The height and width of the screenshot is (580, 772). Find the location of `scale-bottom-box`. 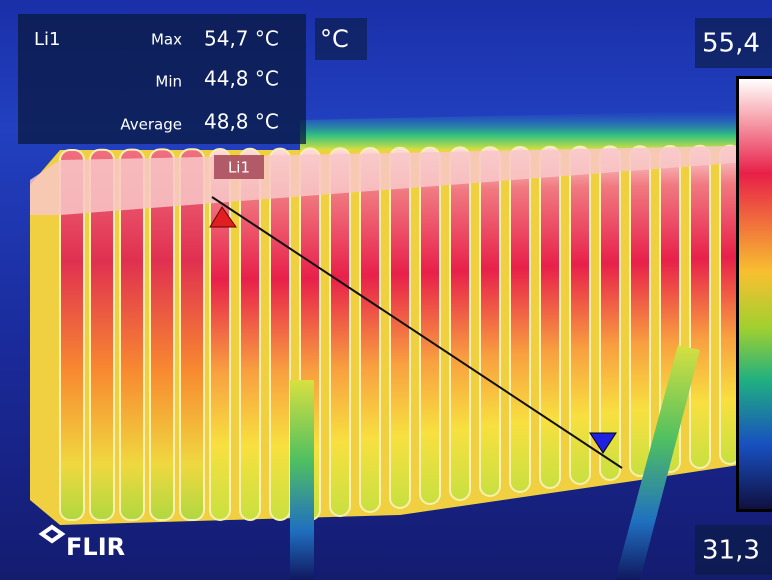

scale-bottom-box is located at coordinates (733, 550).